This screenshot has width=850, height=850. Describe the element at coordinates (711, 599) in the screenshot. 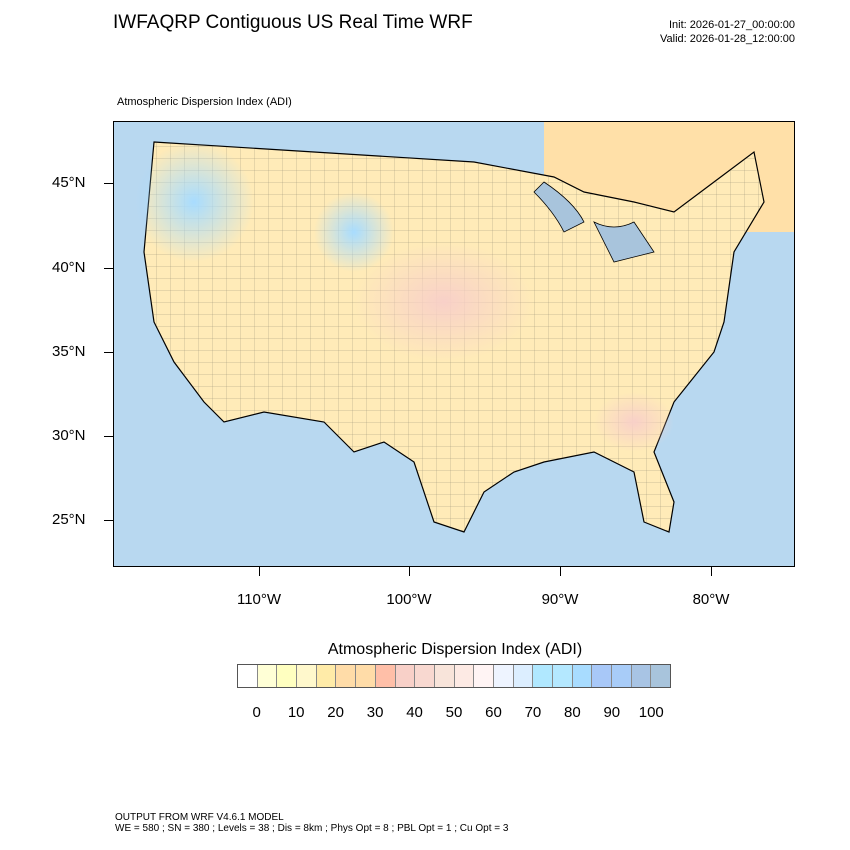

I see `lon-label: 80°W` at that location.